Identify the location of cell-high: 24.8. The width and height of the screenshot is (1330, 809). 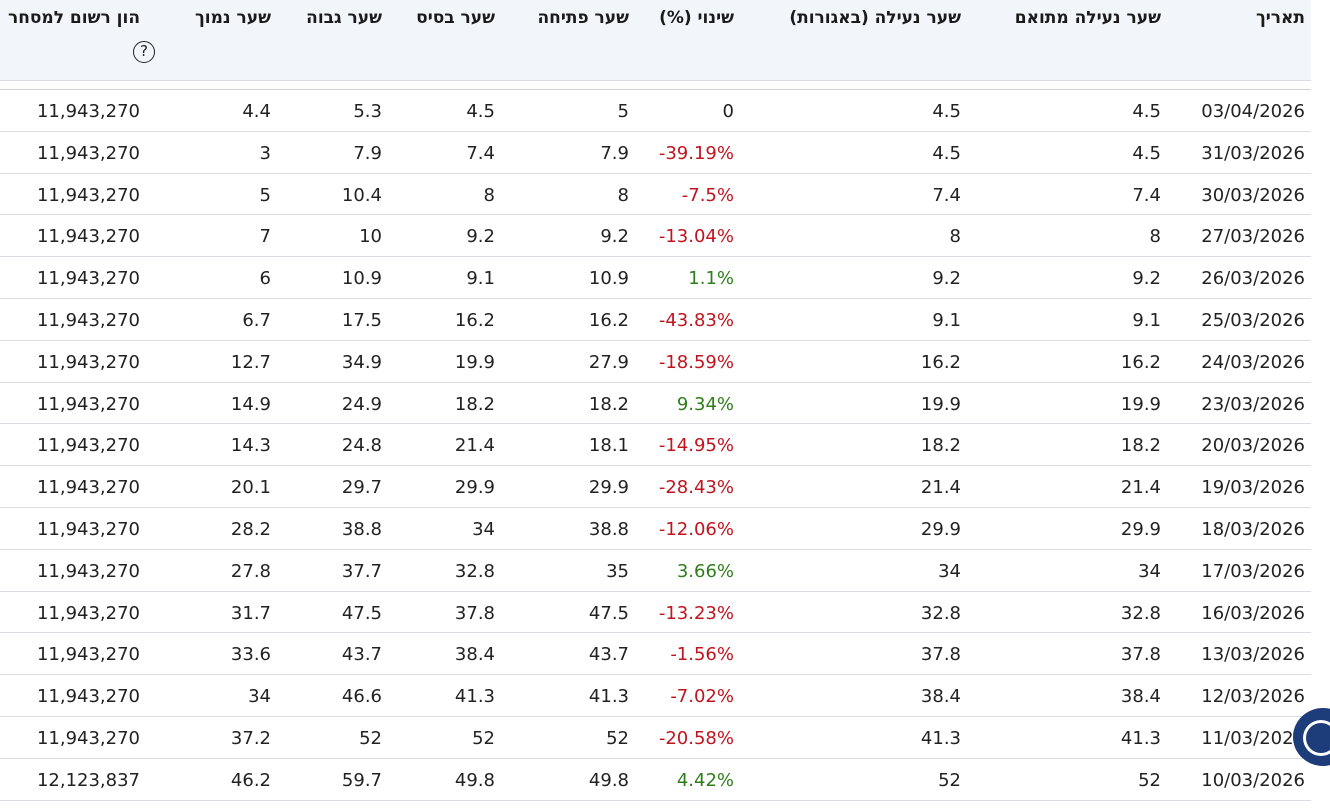
(361, 446).